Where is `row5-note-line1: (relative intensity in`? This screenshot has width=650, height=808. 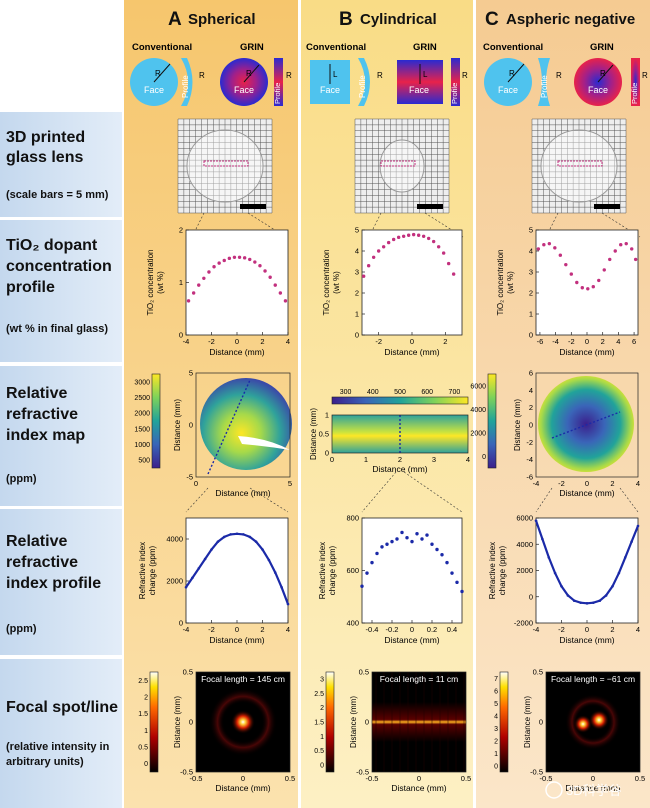
row5-note-line1: (relative intensity in is located at coordinates (58, 747).